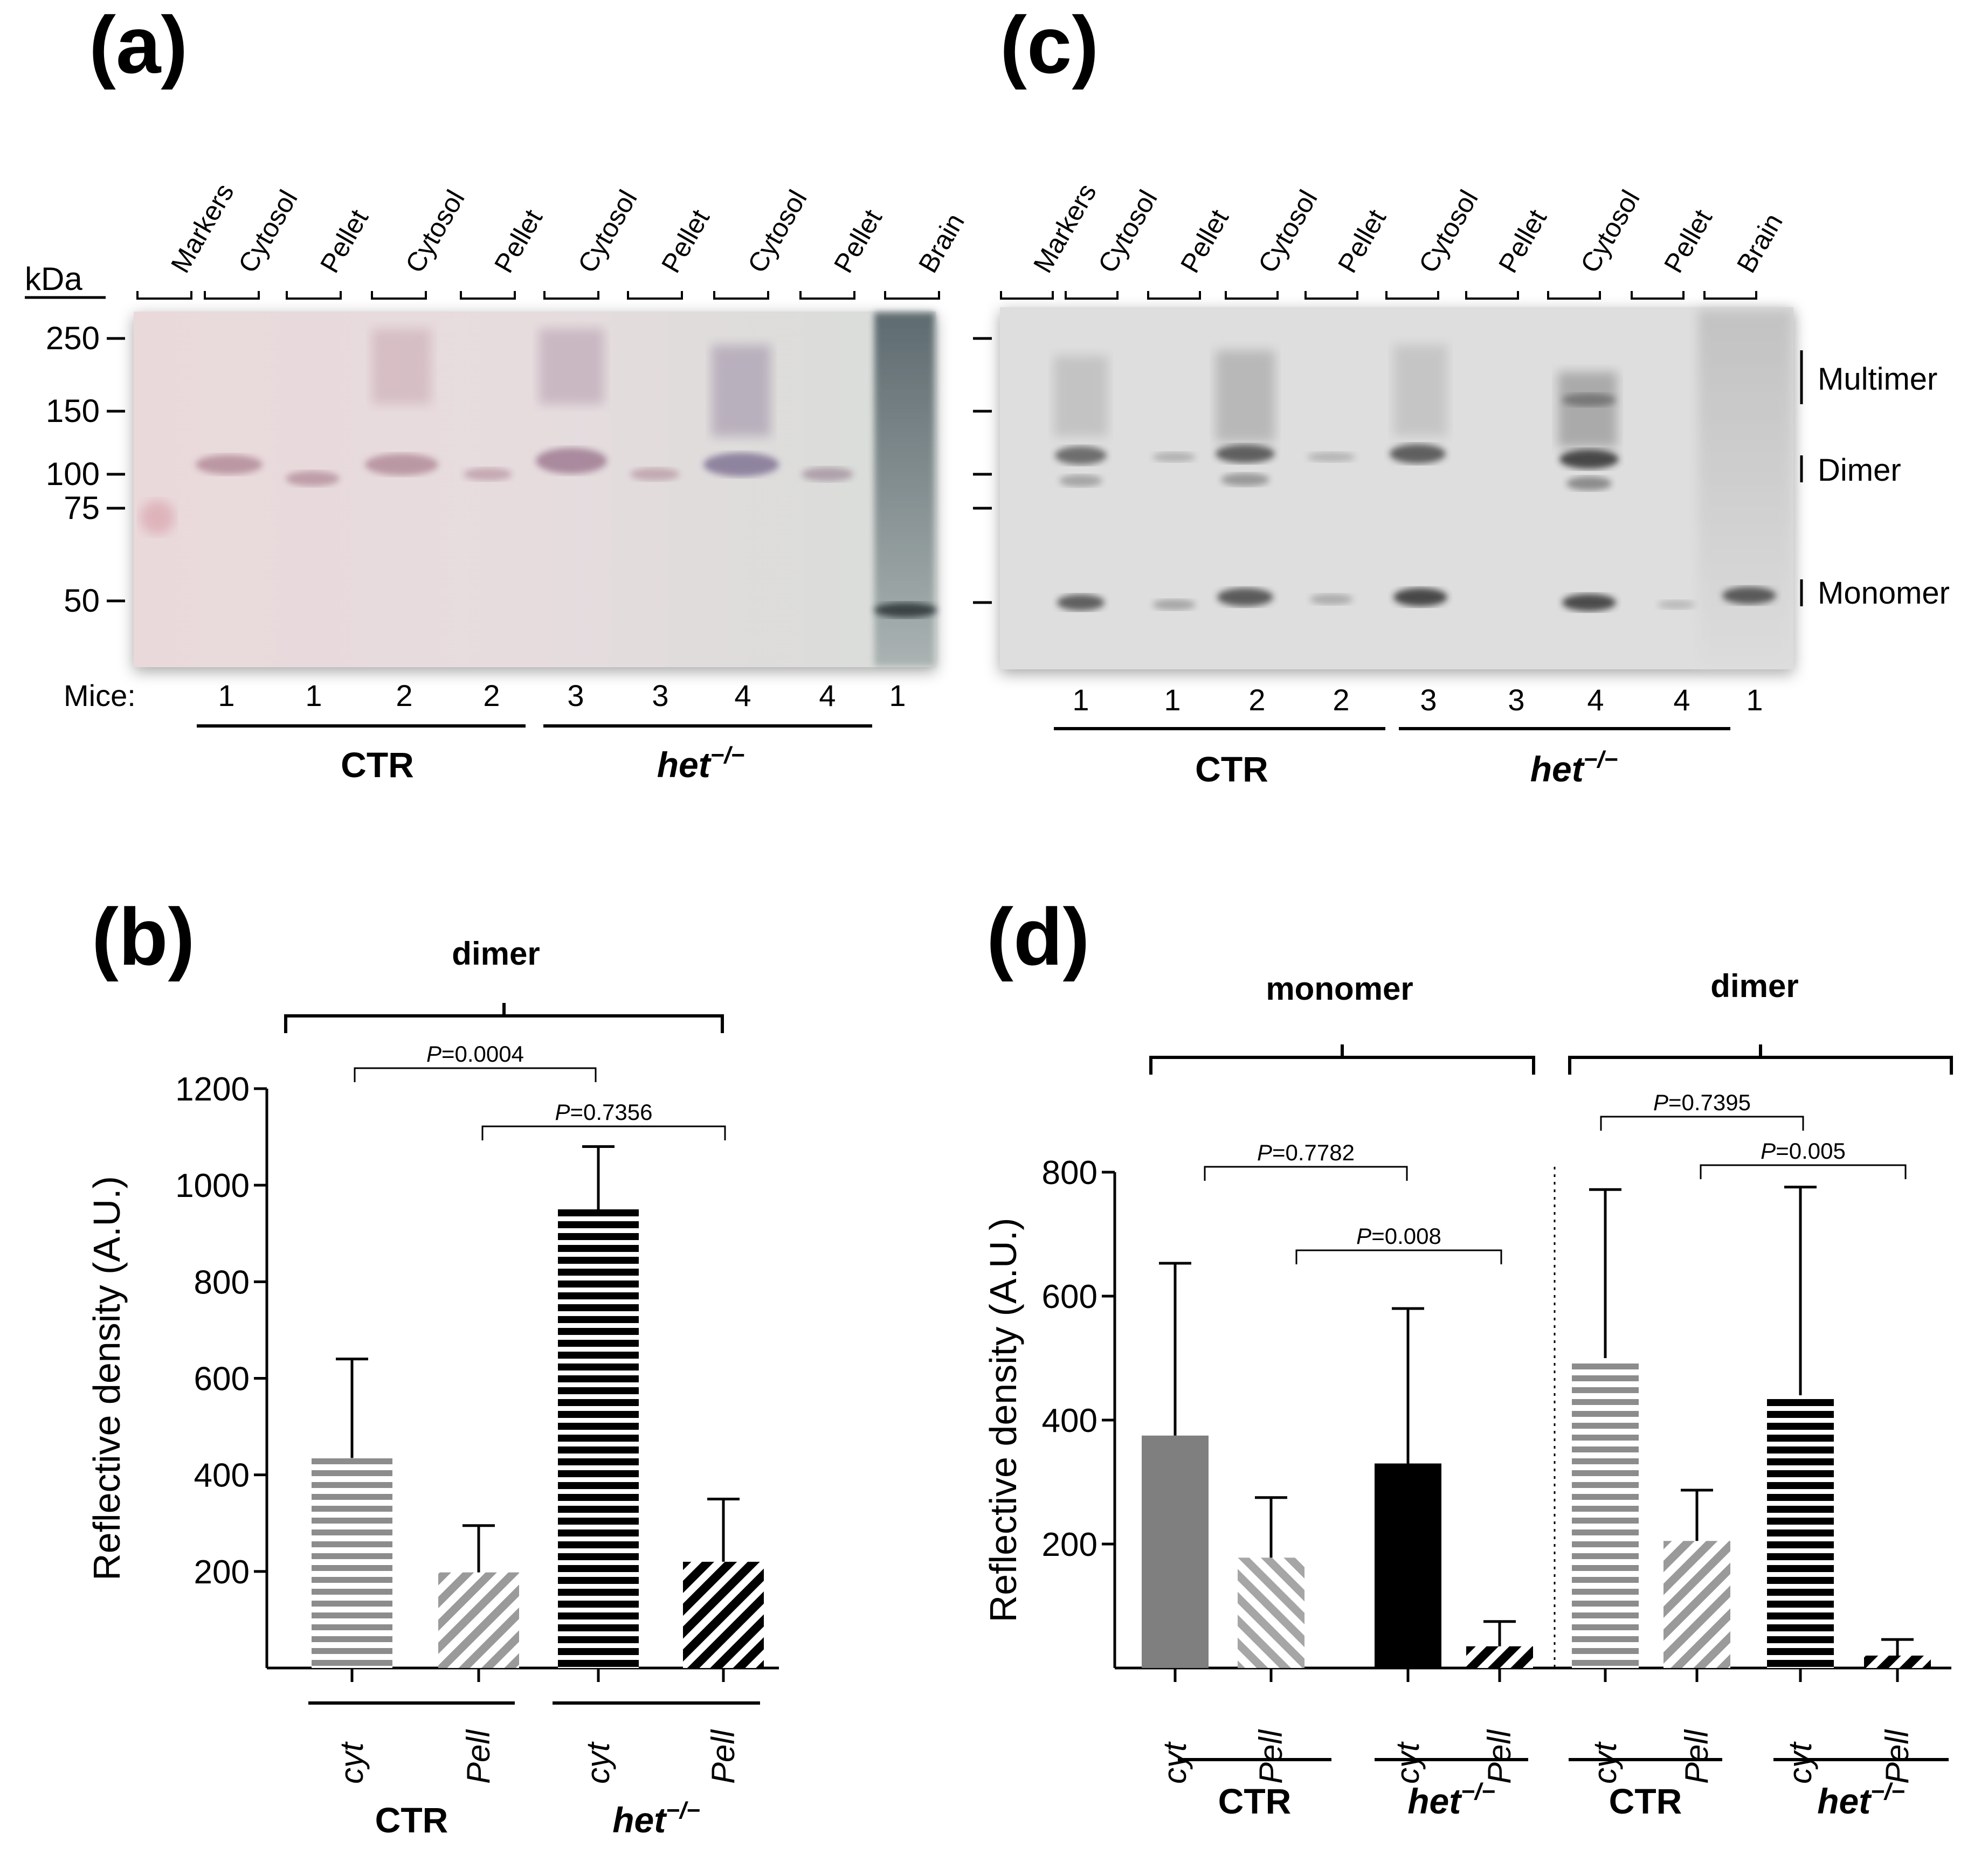 The height and width of the screenshot is (1855, 1988). Describe the element at coordinates (222, 1475) in the screenshot. I see `y-tick-label: 400` at that location.